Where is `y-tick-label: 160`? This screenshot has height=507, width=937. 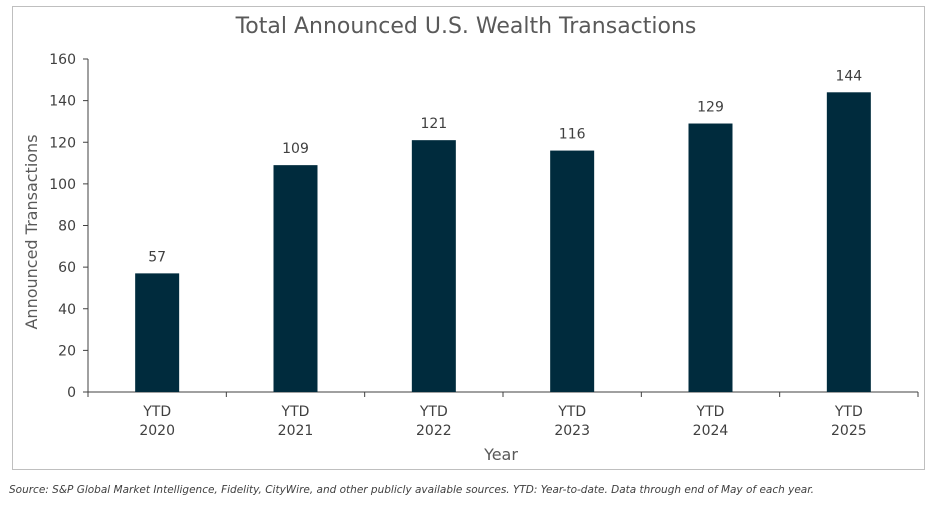
y-tick-label: 160 is located at coordinates (62, 60).